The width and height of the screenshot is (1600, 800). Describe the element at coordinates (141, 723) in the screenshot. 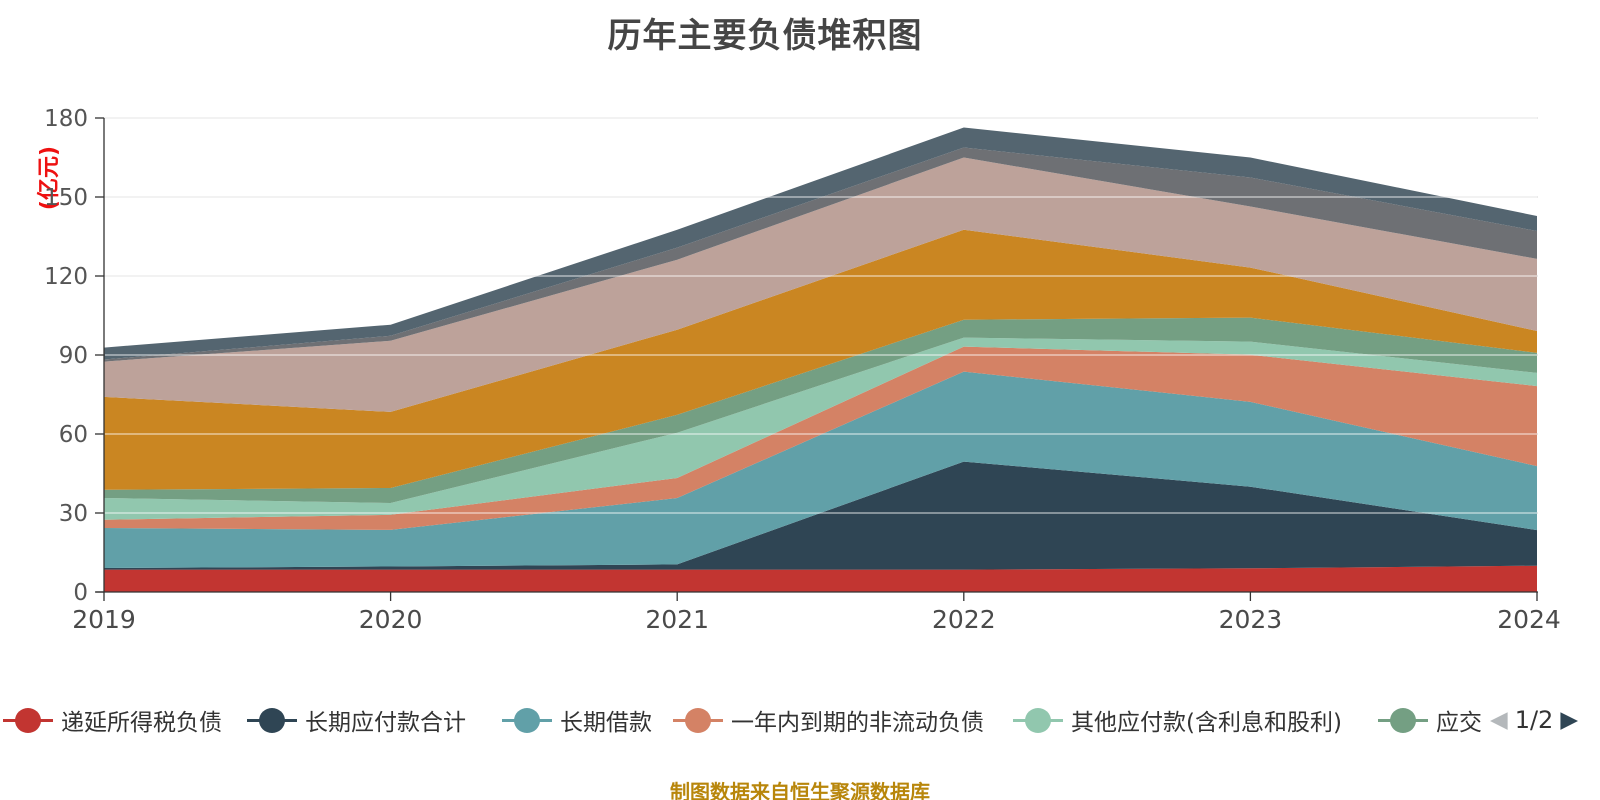

I see `legend-item-label: 递延所得税负债` at that location.